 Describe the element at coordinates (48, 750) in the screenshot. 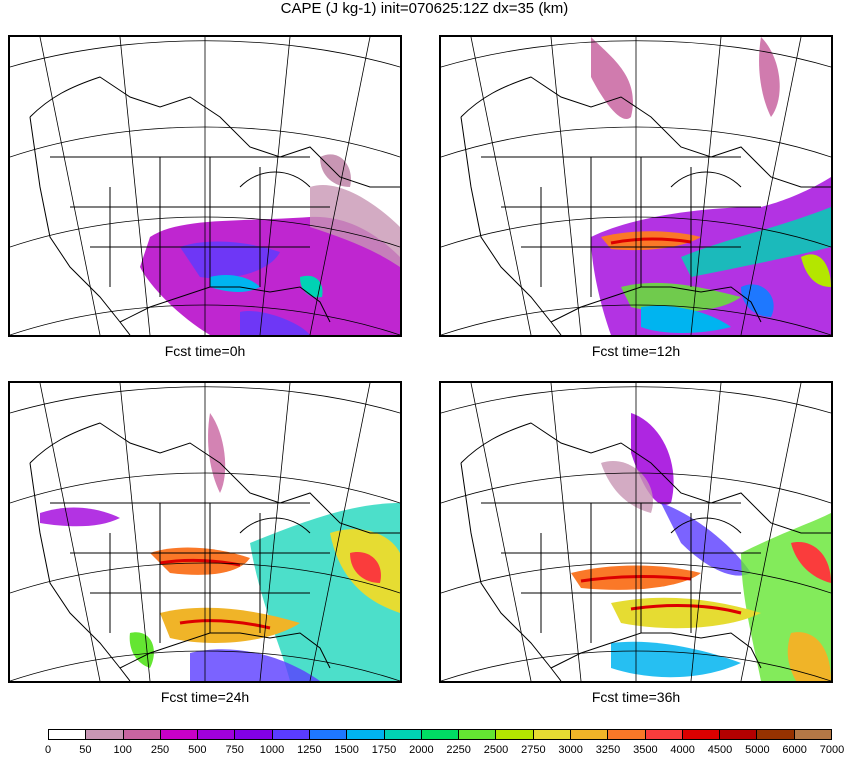

I see `colorbar-tick-label: 0` at that location.